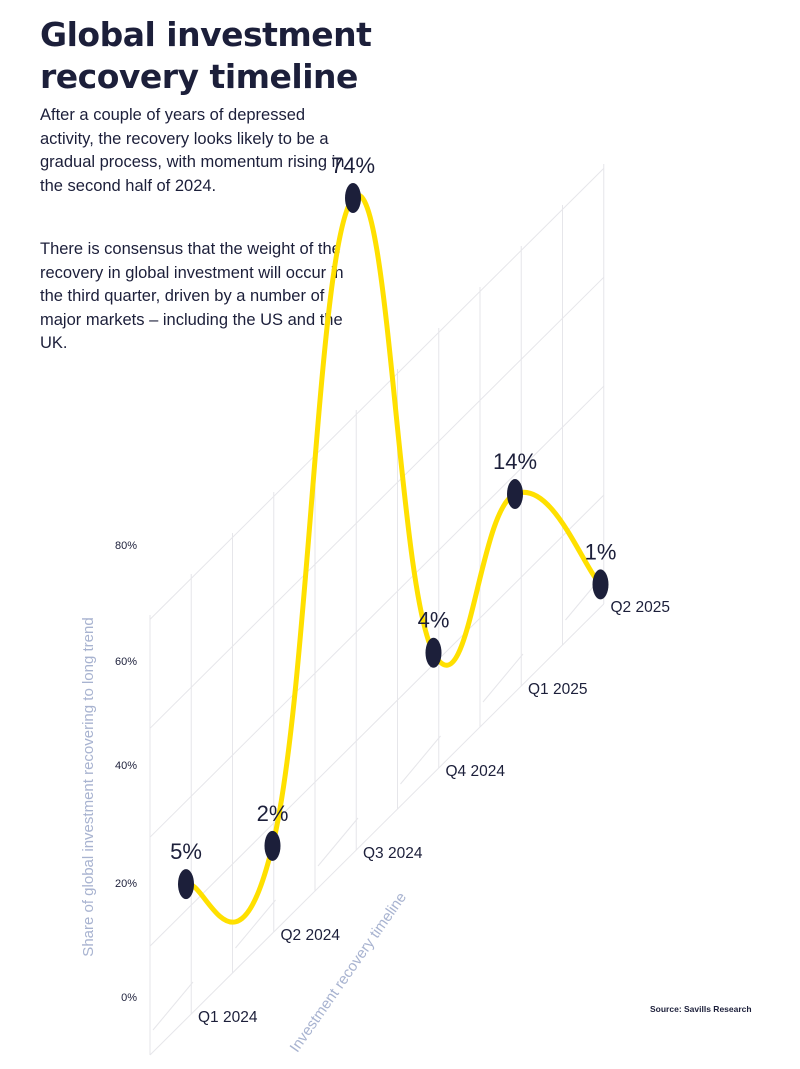 Image resolution: width=800 pixels, height=1069 pixels. I want to click on y-axis-ticks: 0% 20% 40% 60% 80%, so click(126, 772).